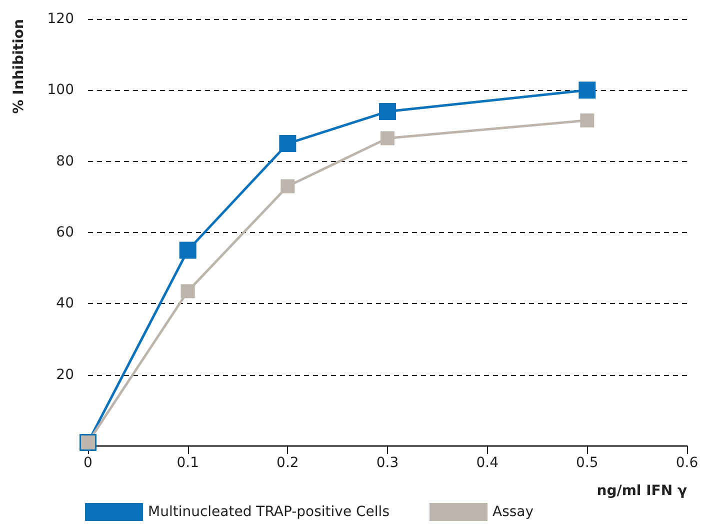 The width and height of the screenshot is (709, 528). I want to click on x-tick-label: 0, so click(88, 463).